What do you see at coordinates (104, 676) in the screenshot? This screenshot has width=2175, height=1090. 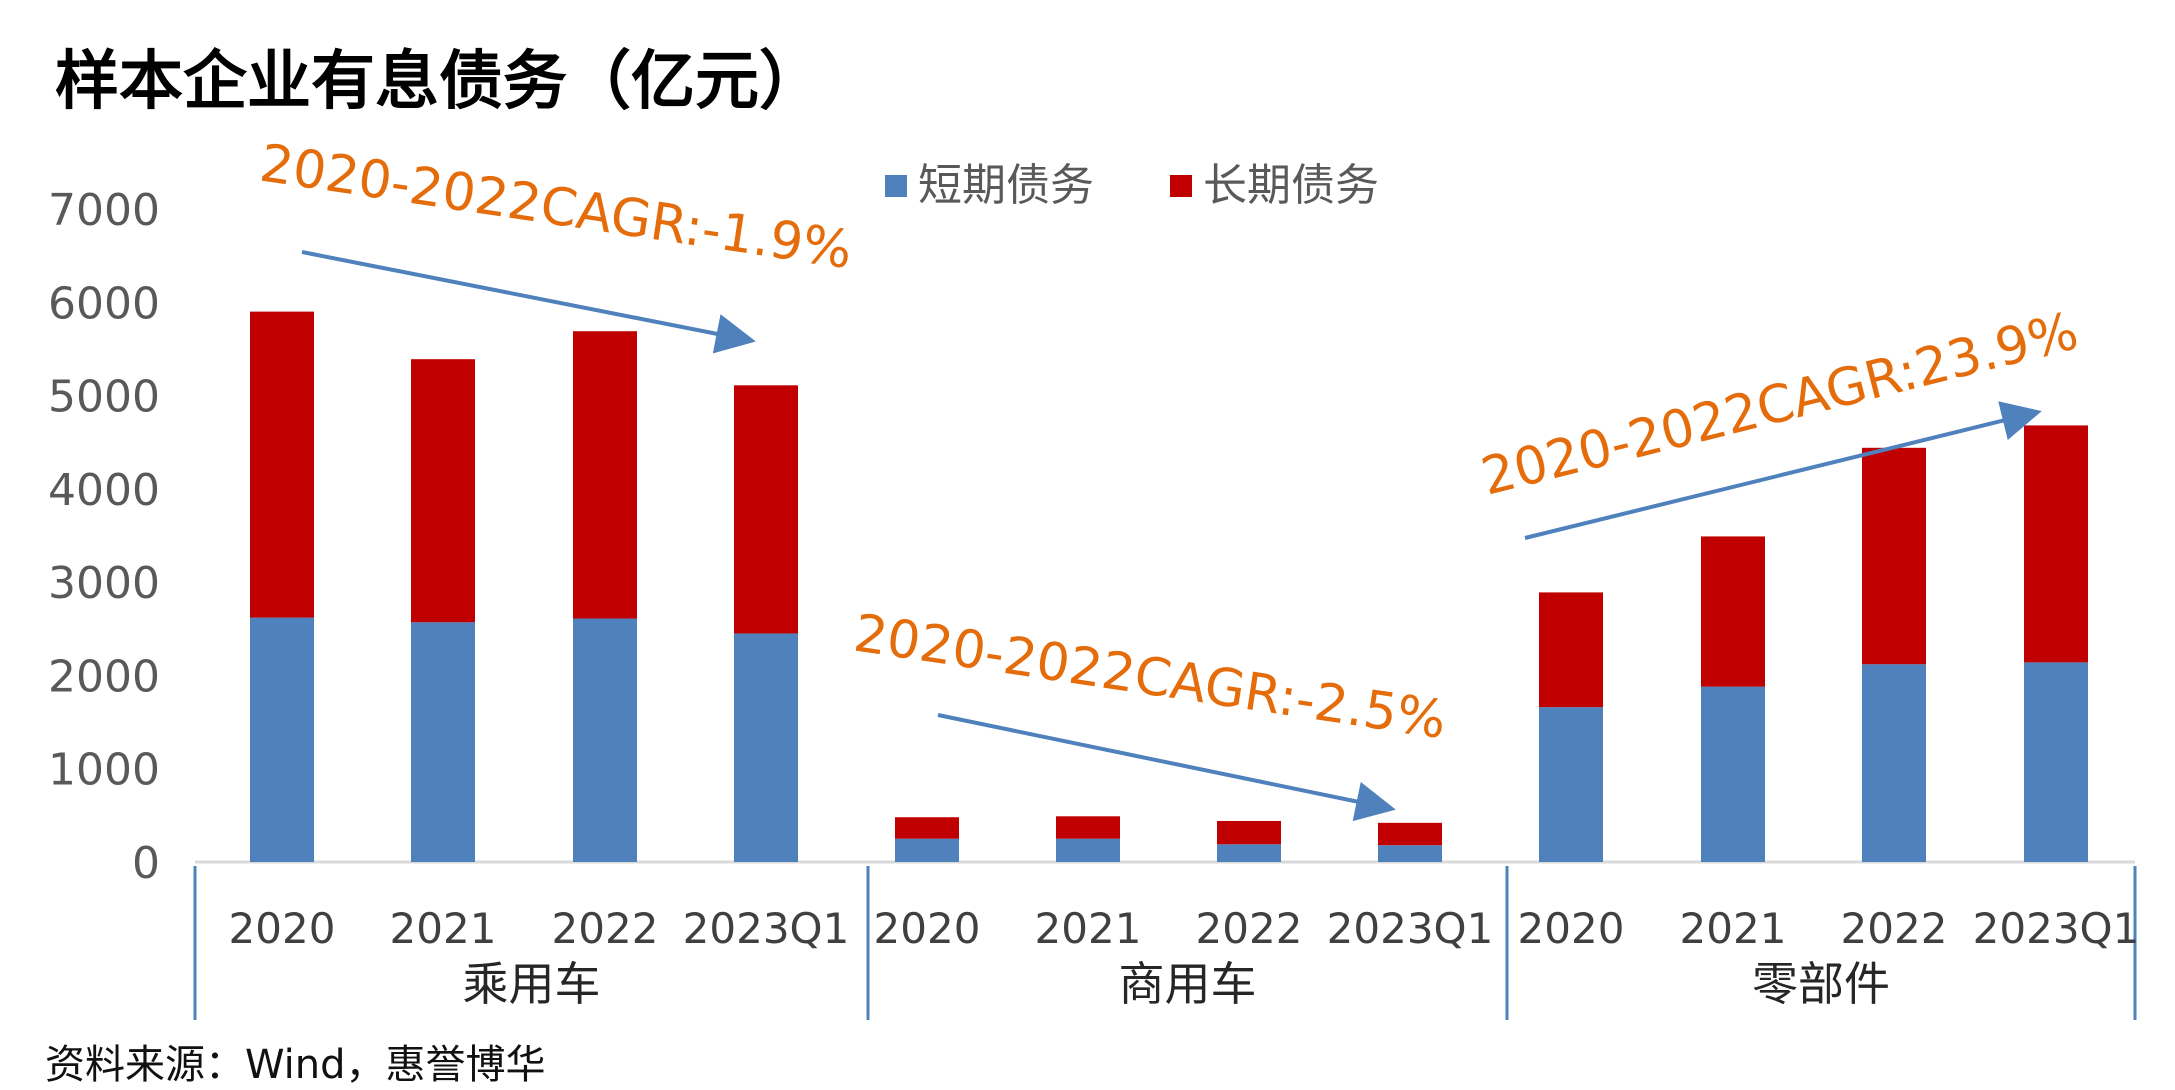 I see `y-tick-label: 2000` at bounding box center [104, 676].